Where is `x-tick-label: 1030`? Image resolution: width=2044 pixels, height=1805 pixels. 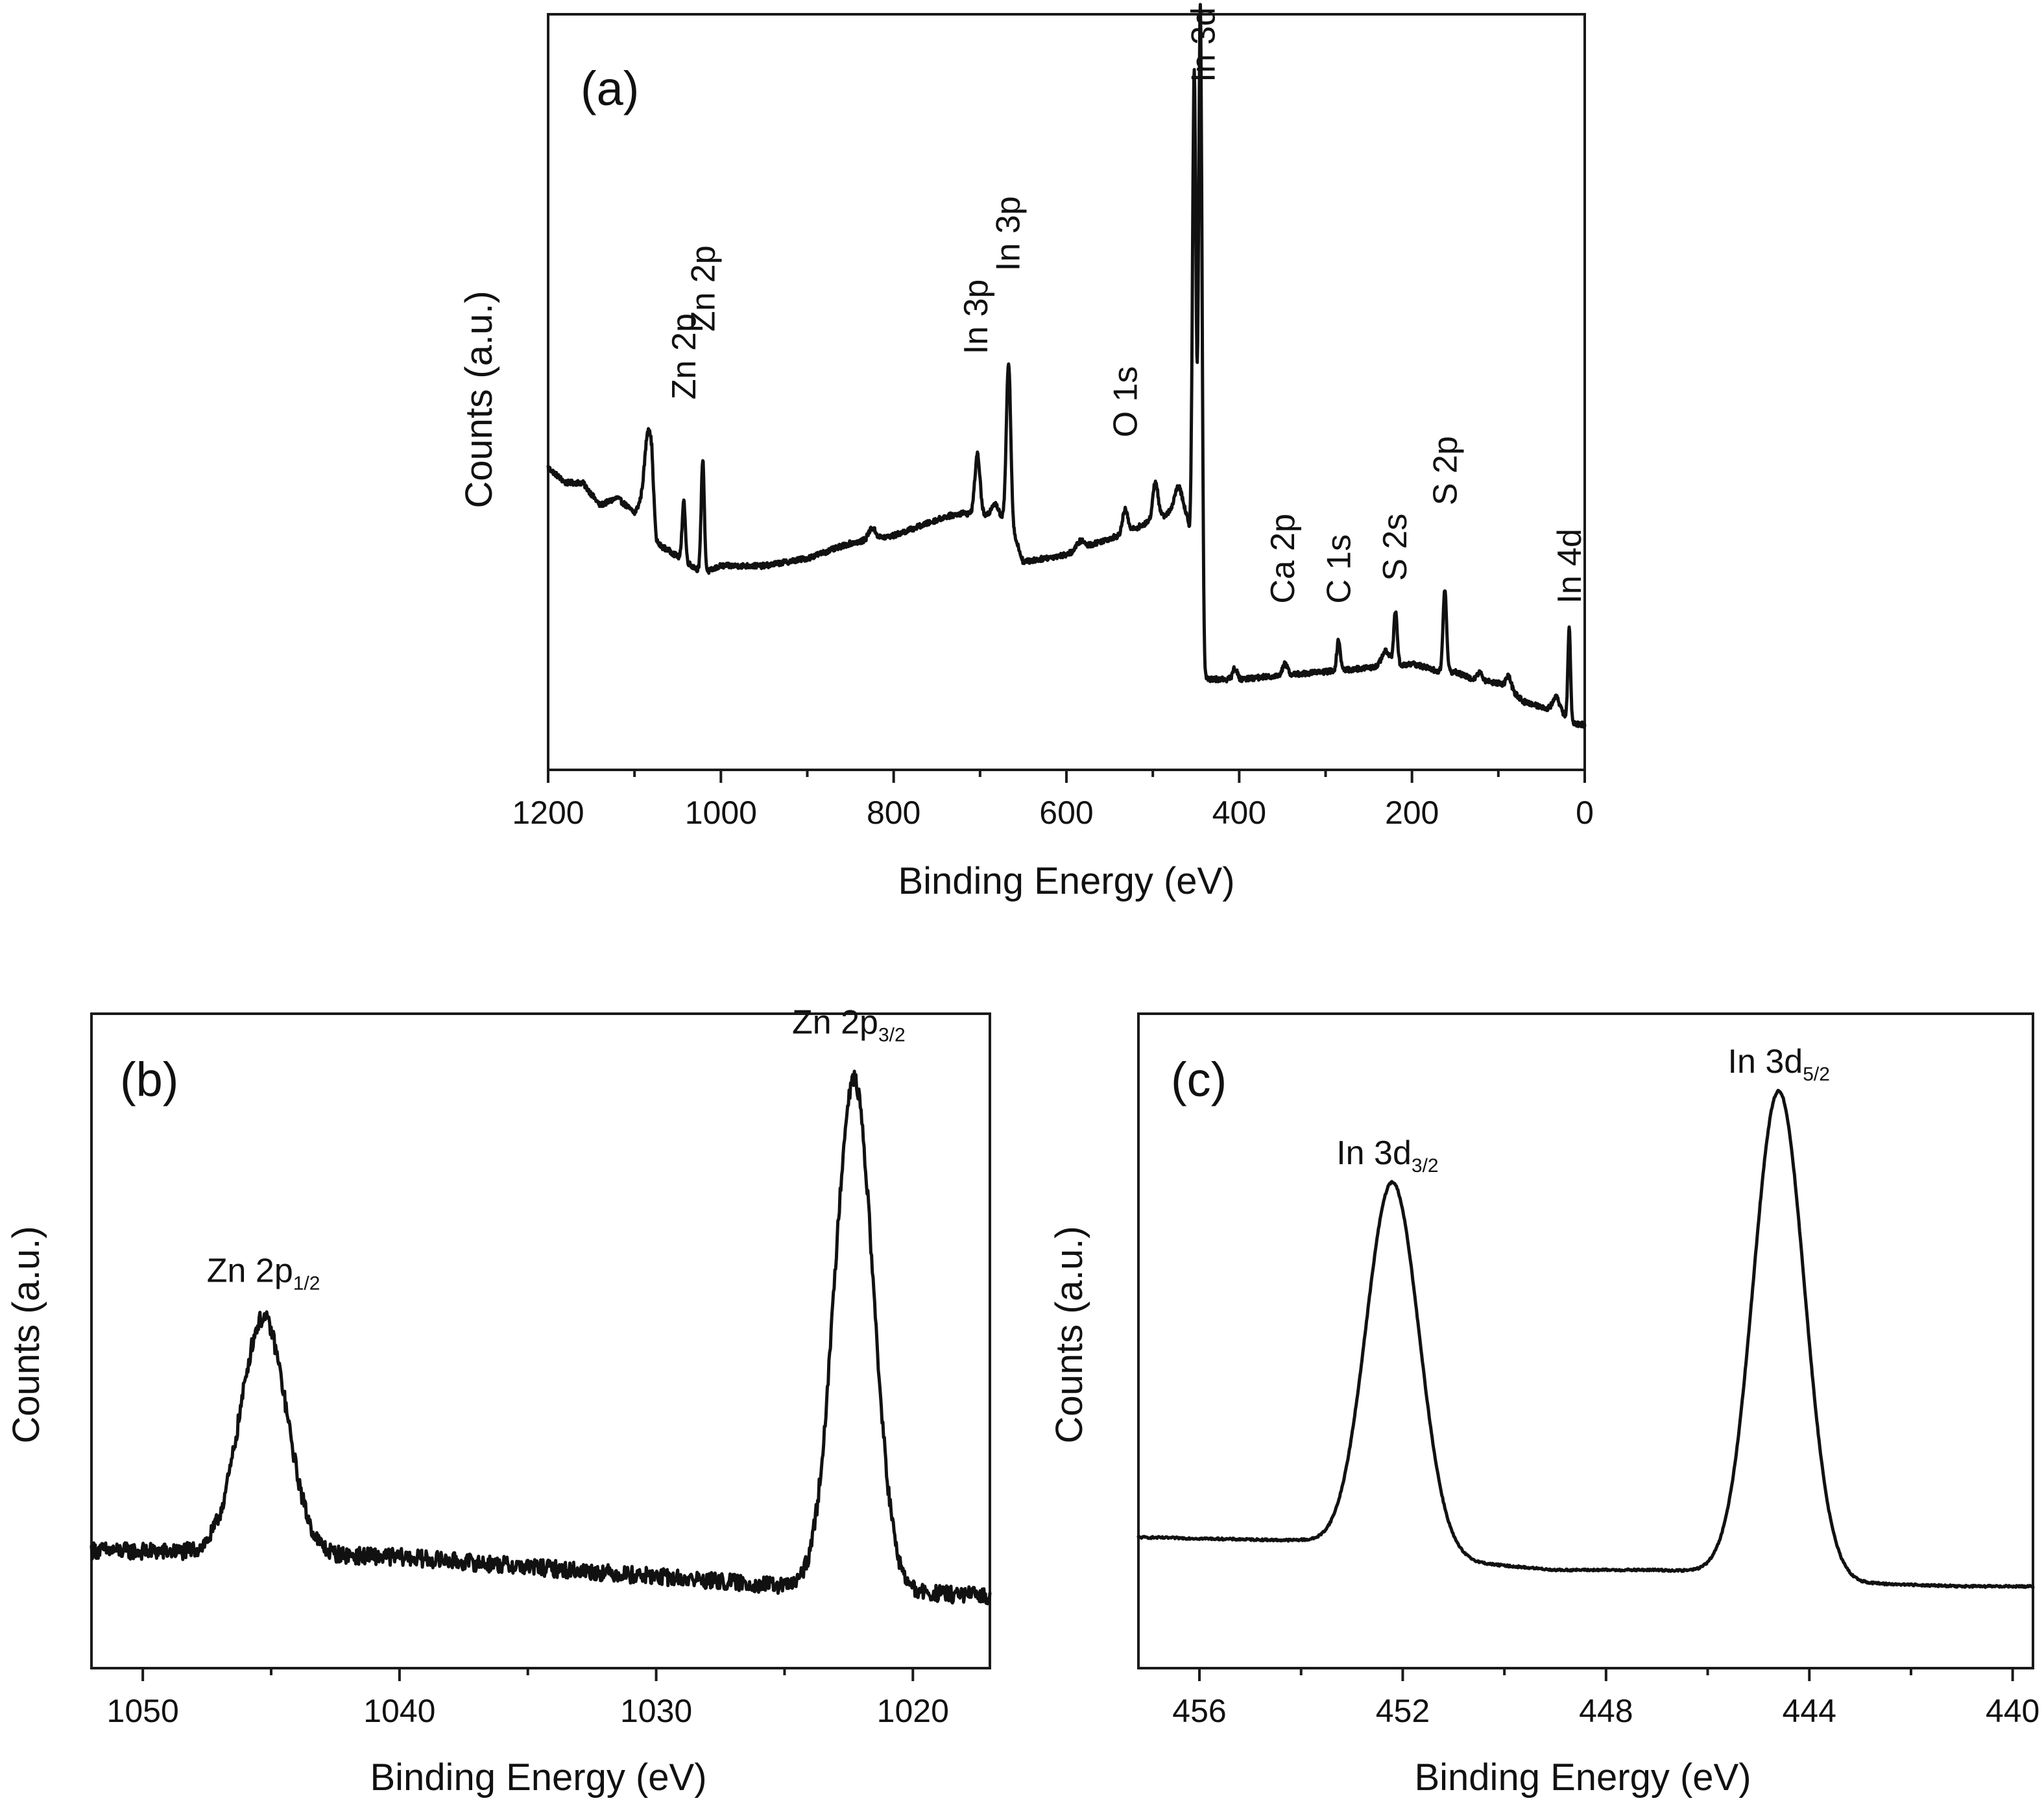 x-tick-label: 1030 is located at coordinates (656, 1711).